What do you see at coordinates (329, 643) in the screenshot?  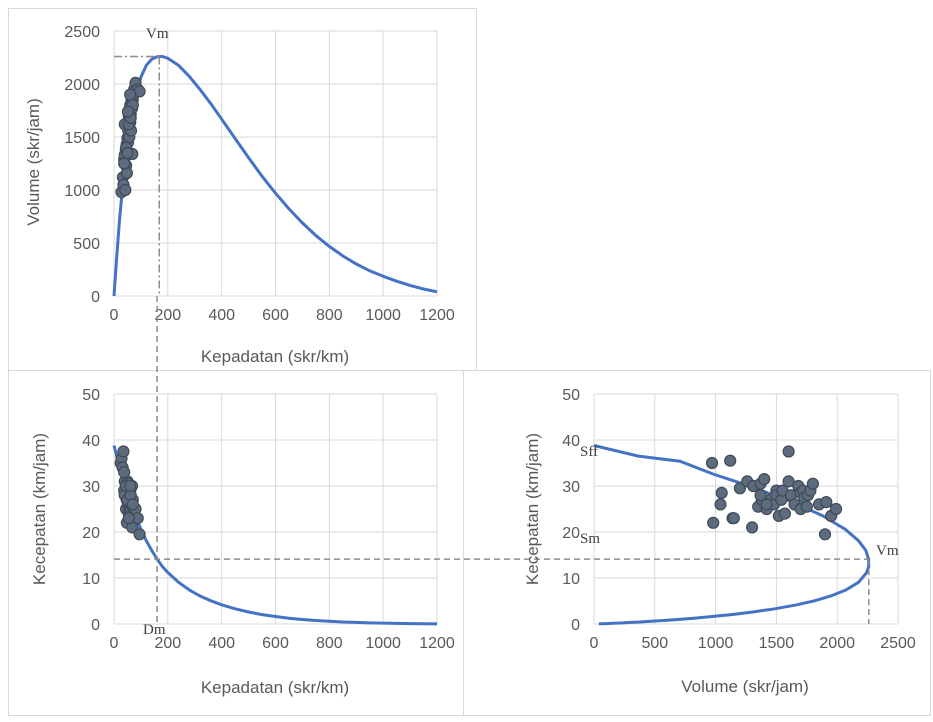 I see `bl-xtick-label: 800` at bounding box center [329, 643].